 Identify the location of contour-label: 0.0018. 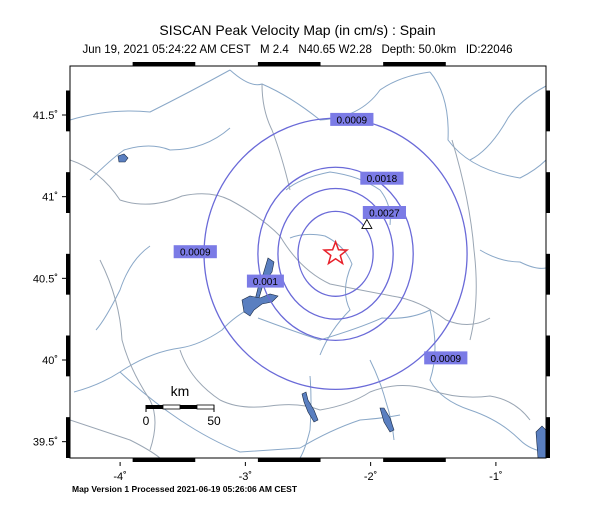
(382, 178).